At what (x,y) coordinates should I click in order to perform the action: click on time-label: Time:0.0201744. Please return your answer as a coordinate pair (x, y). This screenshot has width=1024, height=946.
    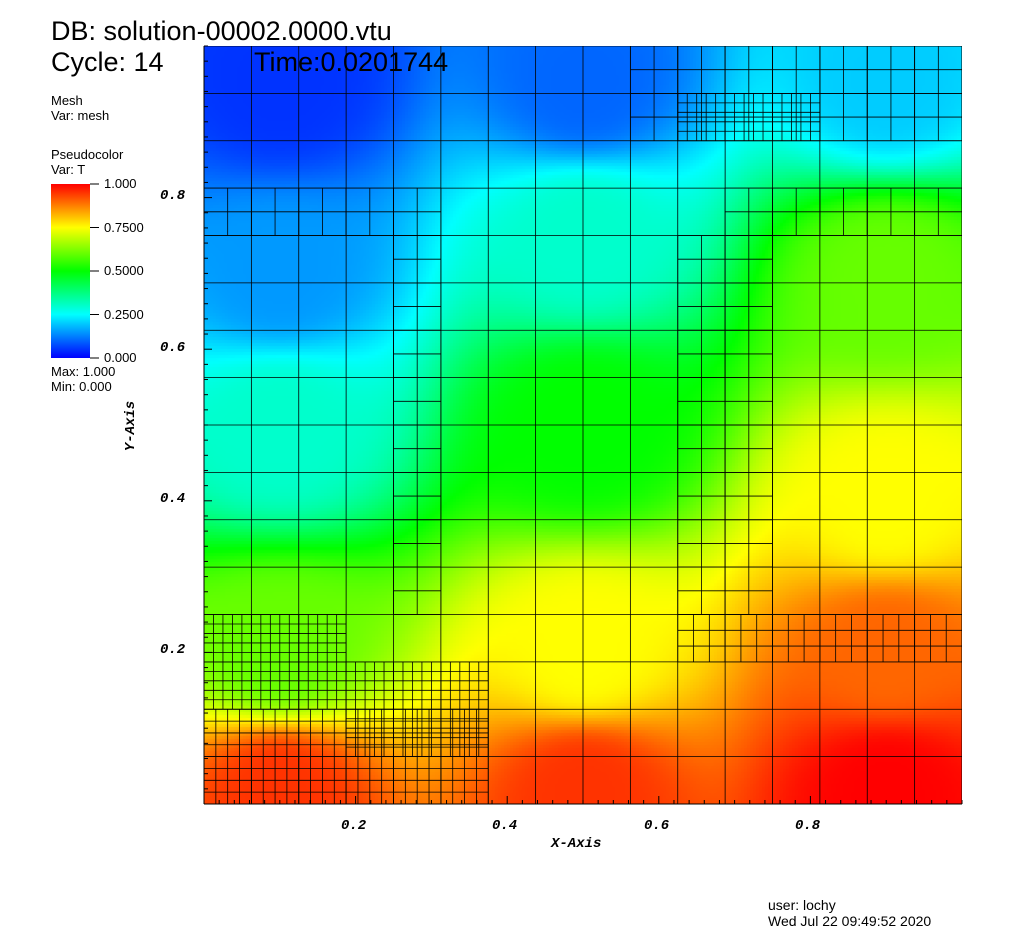
    Looking at the image, I should click on (351, 62).